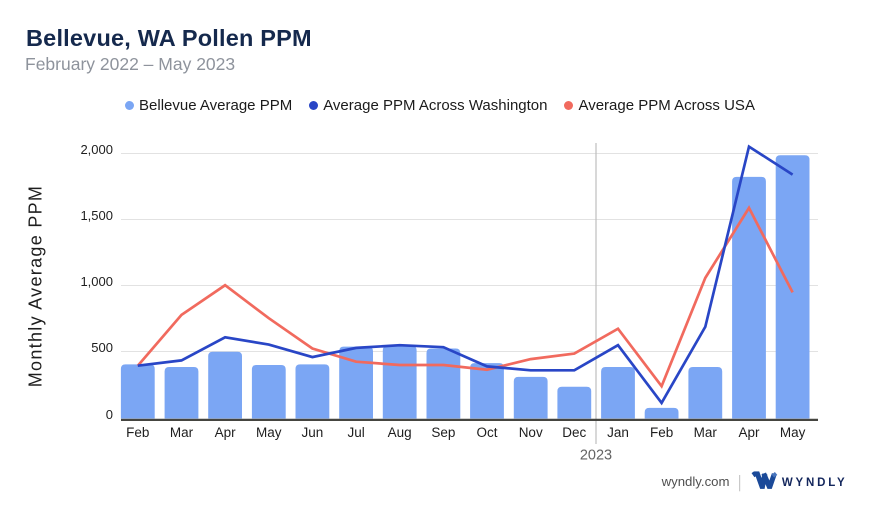 The image size is (880, 510). What do you see at coordinates (695, 481) in the screenshot?
I see `svg-text: wyndly.com` at bounding box center [695, 481].